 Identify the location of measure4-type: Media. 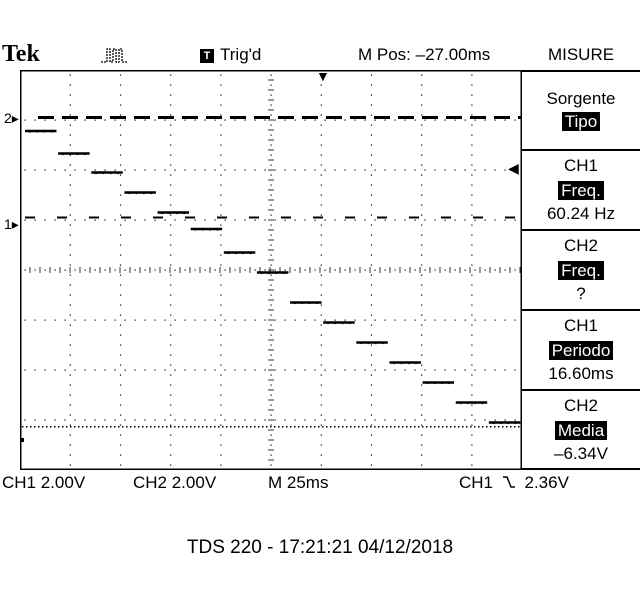
(581, 431).